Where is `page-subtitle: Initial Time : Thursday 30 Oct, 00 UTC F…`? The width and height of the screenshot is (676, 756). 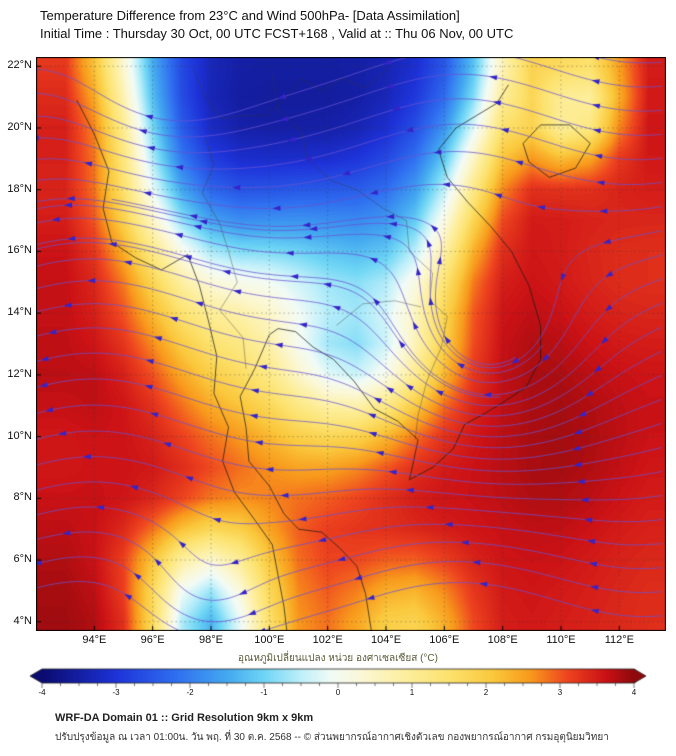
page-subtitle: Initial Time : Thursday 30 Oct, 00 UTC F… is located at coordinates (277, 33).